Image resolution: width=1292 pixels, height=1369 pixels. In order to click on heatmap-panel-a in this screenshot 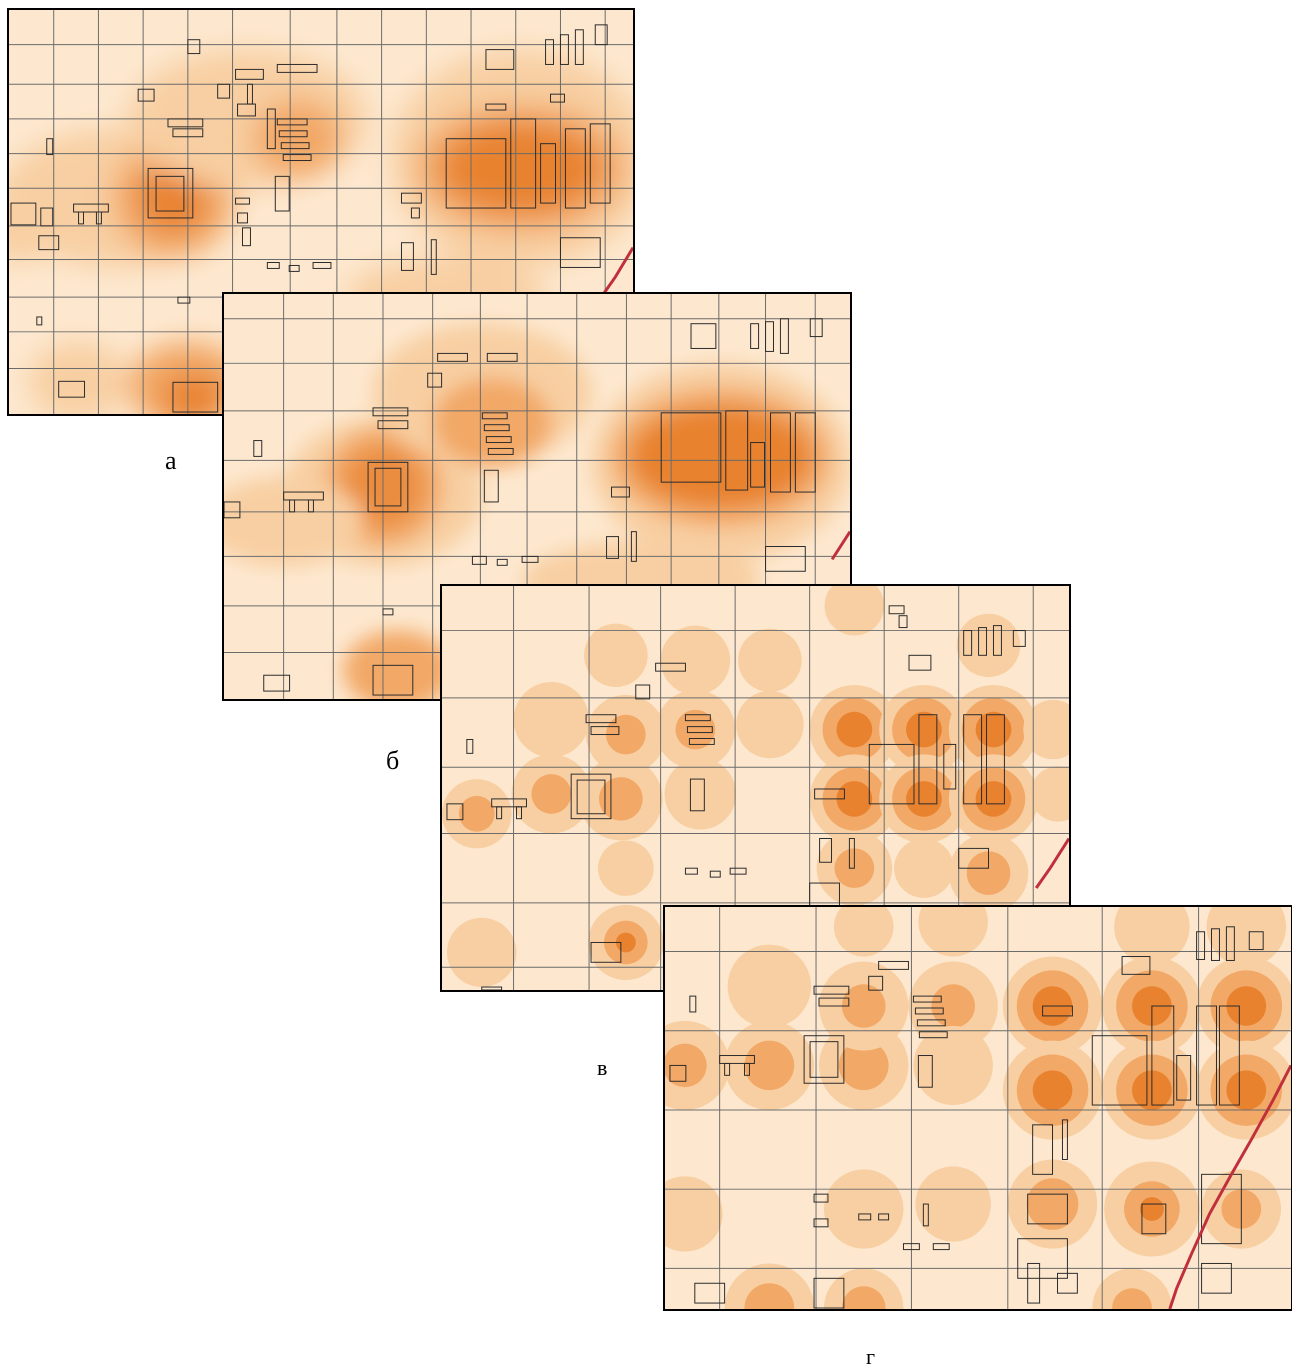, I will do `click(321, 212)`.